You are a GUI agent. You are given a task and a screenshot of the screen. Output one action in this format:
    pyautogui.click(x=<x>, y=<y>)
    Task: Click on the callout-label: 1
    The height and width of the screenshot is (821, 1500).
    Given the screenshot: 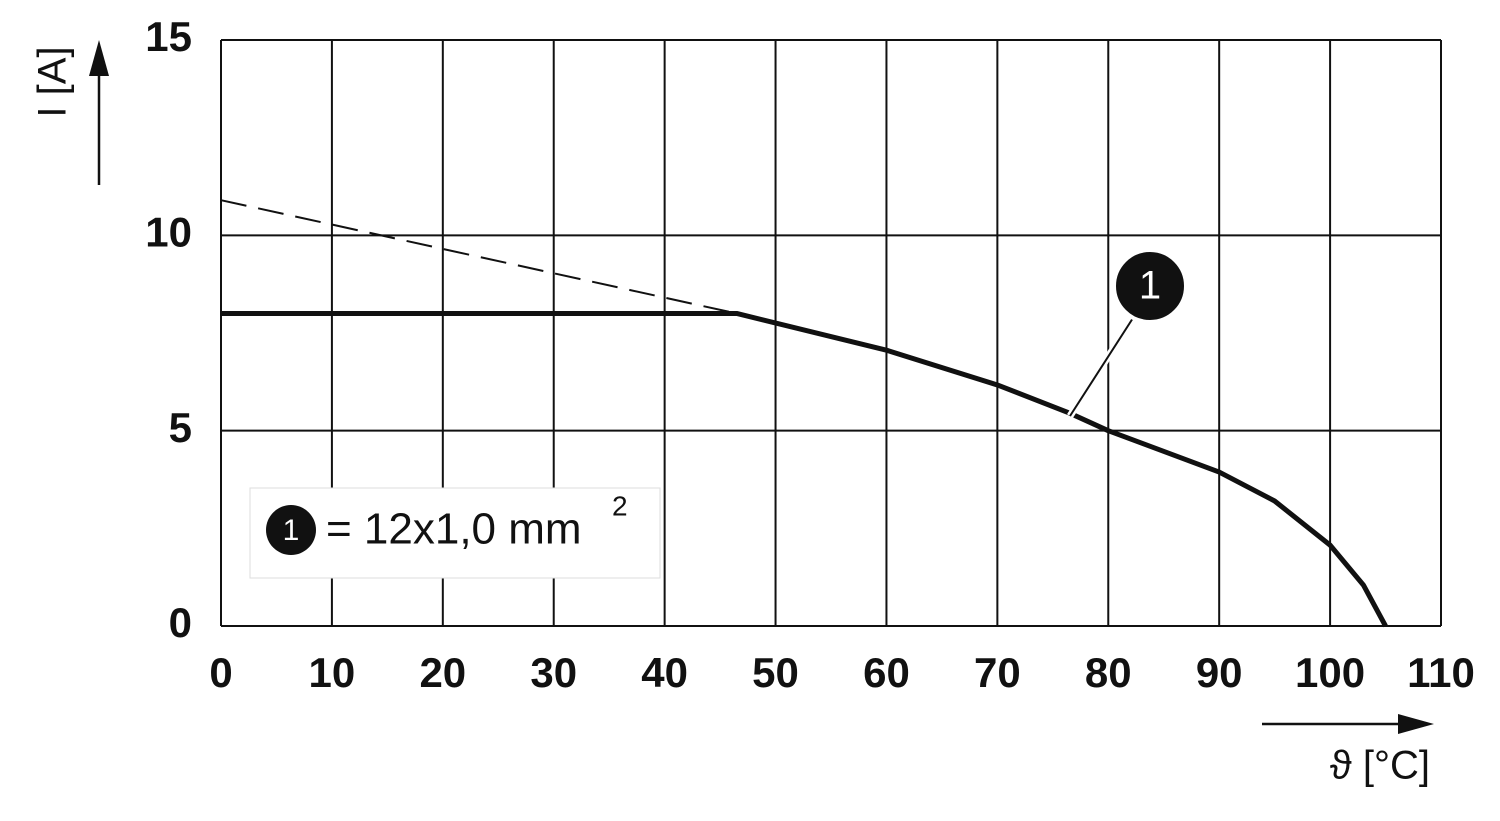 What is the action you would take?
    pyautogui.click(x=1150, y=286)
    